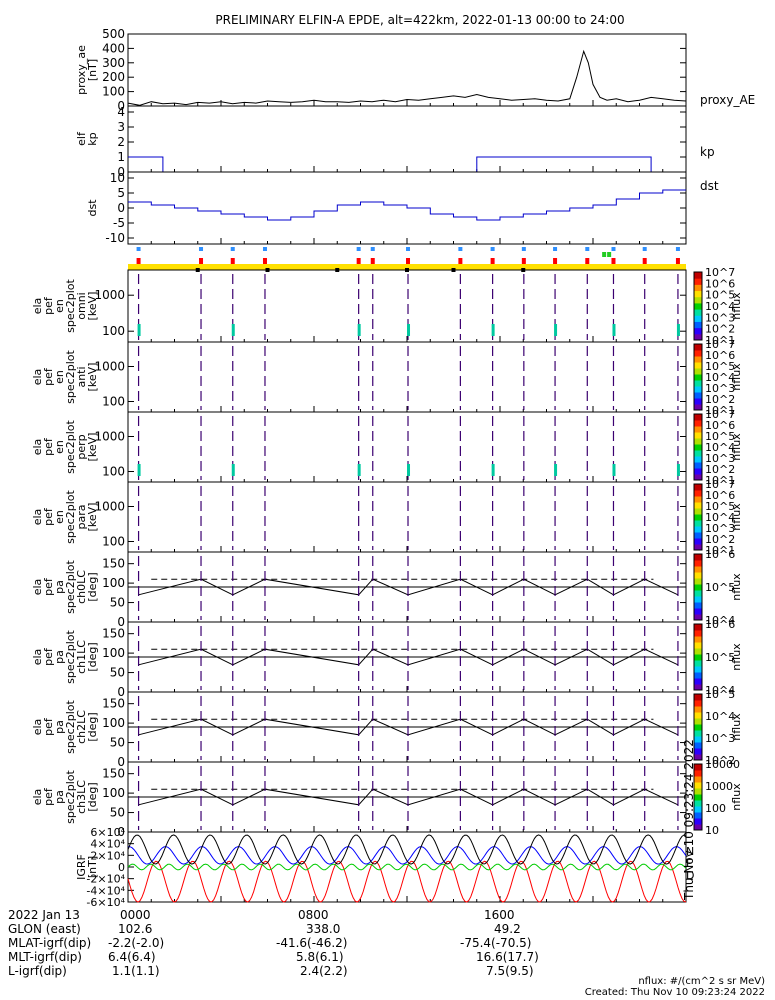 This screenshot has width=775, height=1000. Describe the element at coordinates (121, 762) in the screenshot. I see `elx_pef_pa_spec2plot_ch2LC-ticklabel: 0` at that location.